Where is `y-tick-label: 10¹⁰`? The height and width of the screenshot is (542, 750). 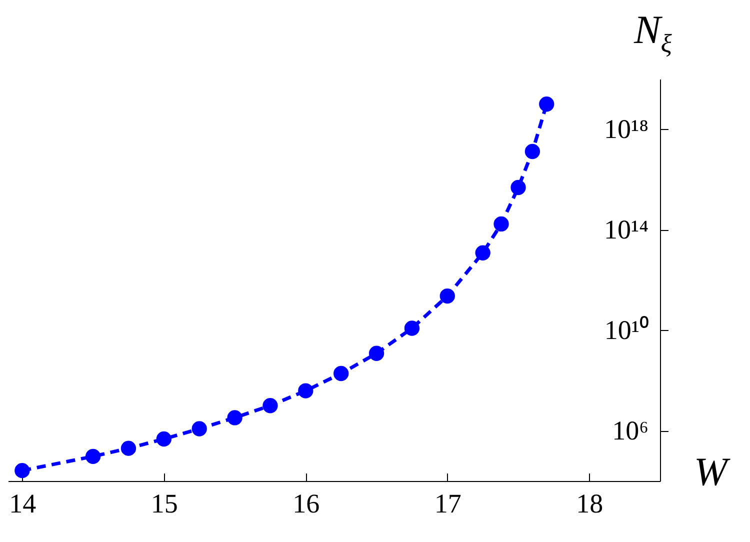
y-tick-label: 10¹⁰ is located at coordinates (626, 329).